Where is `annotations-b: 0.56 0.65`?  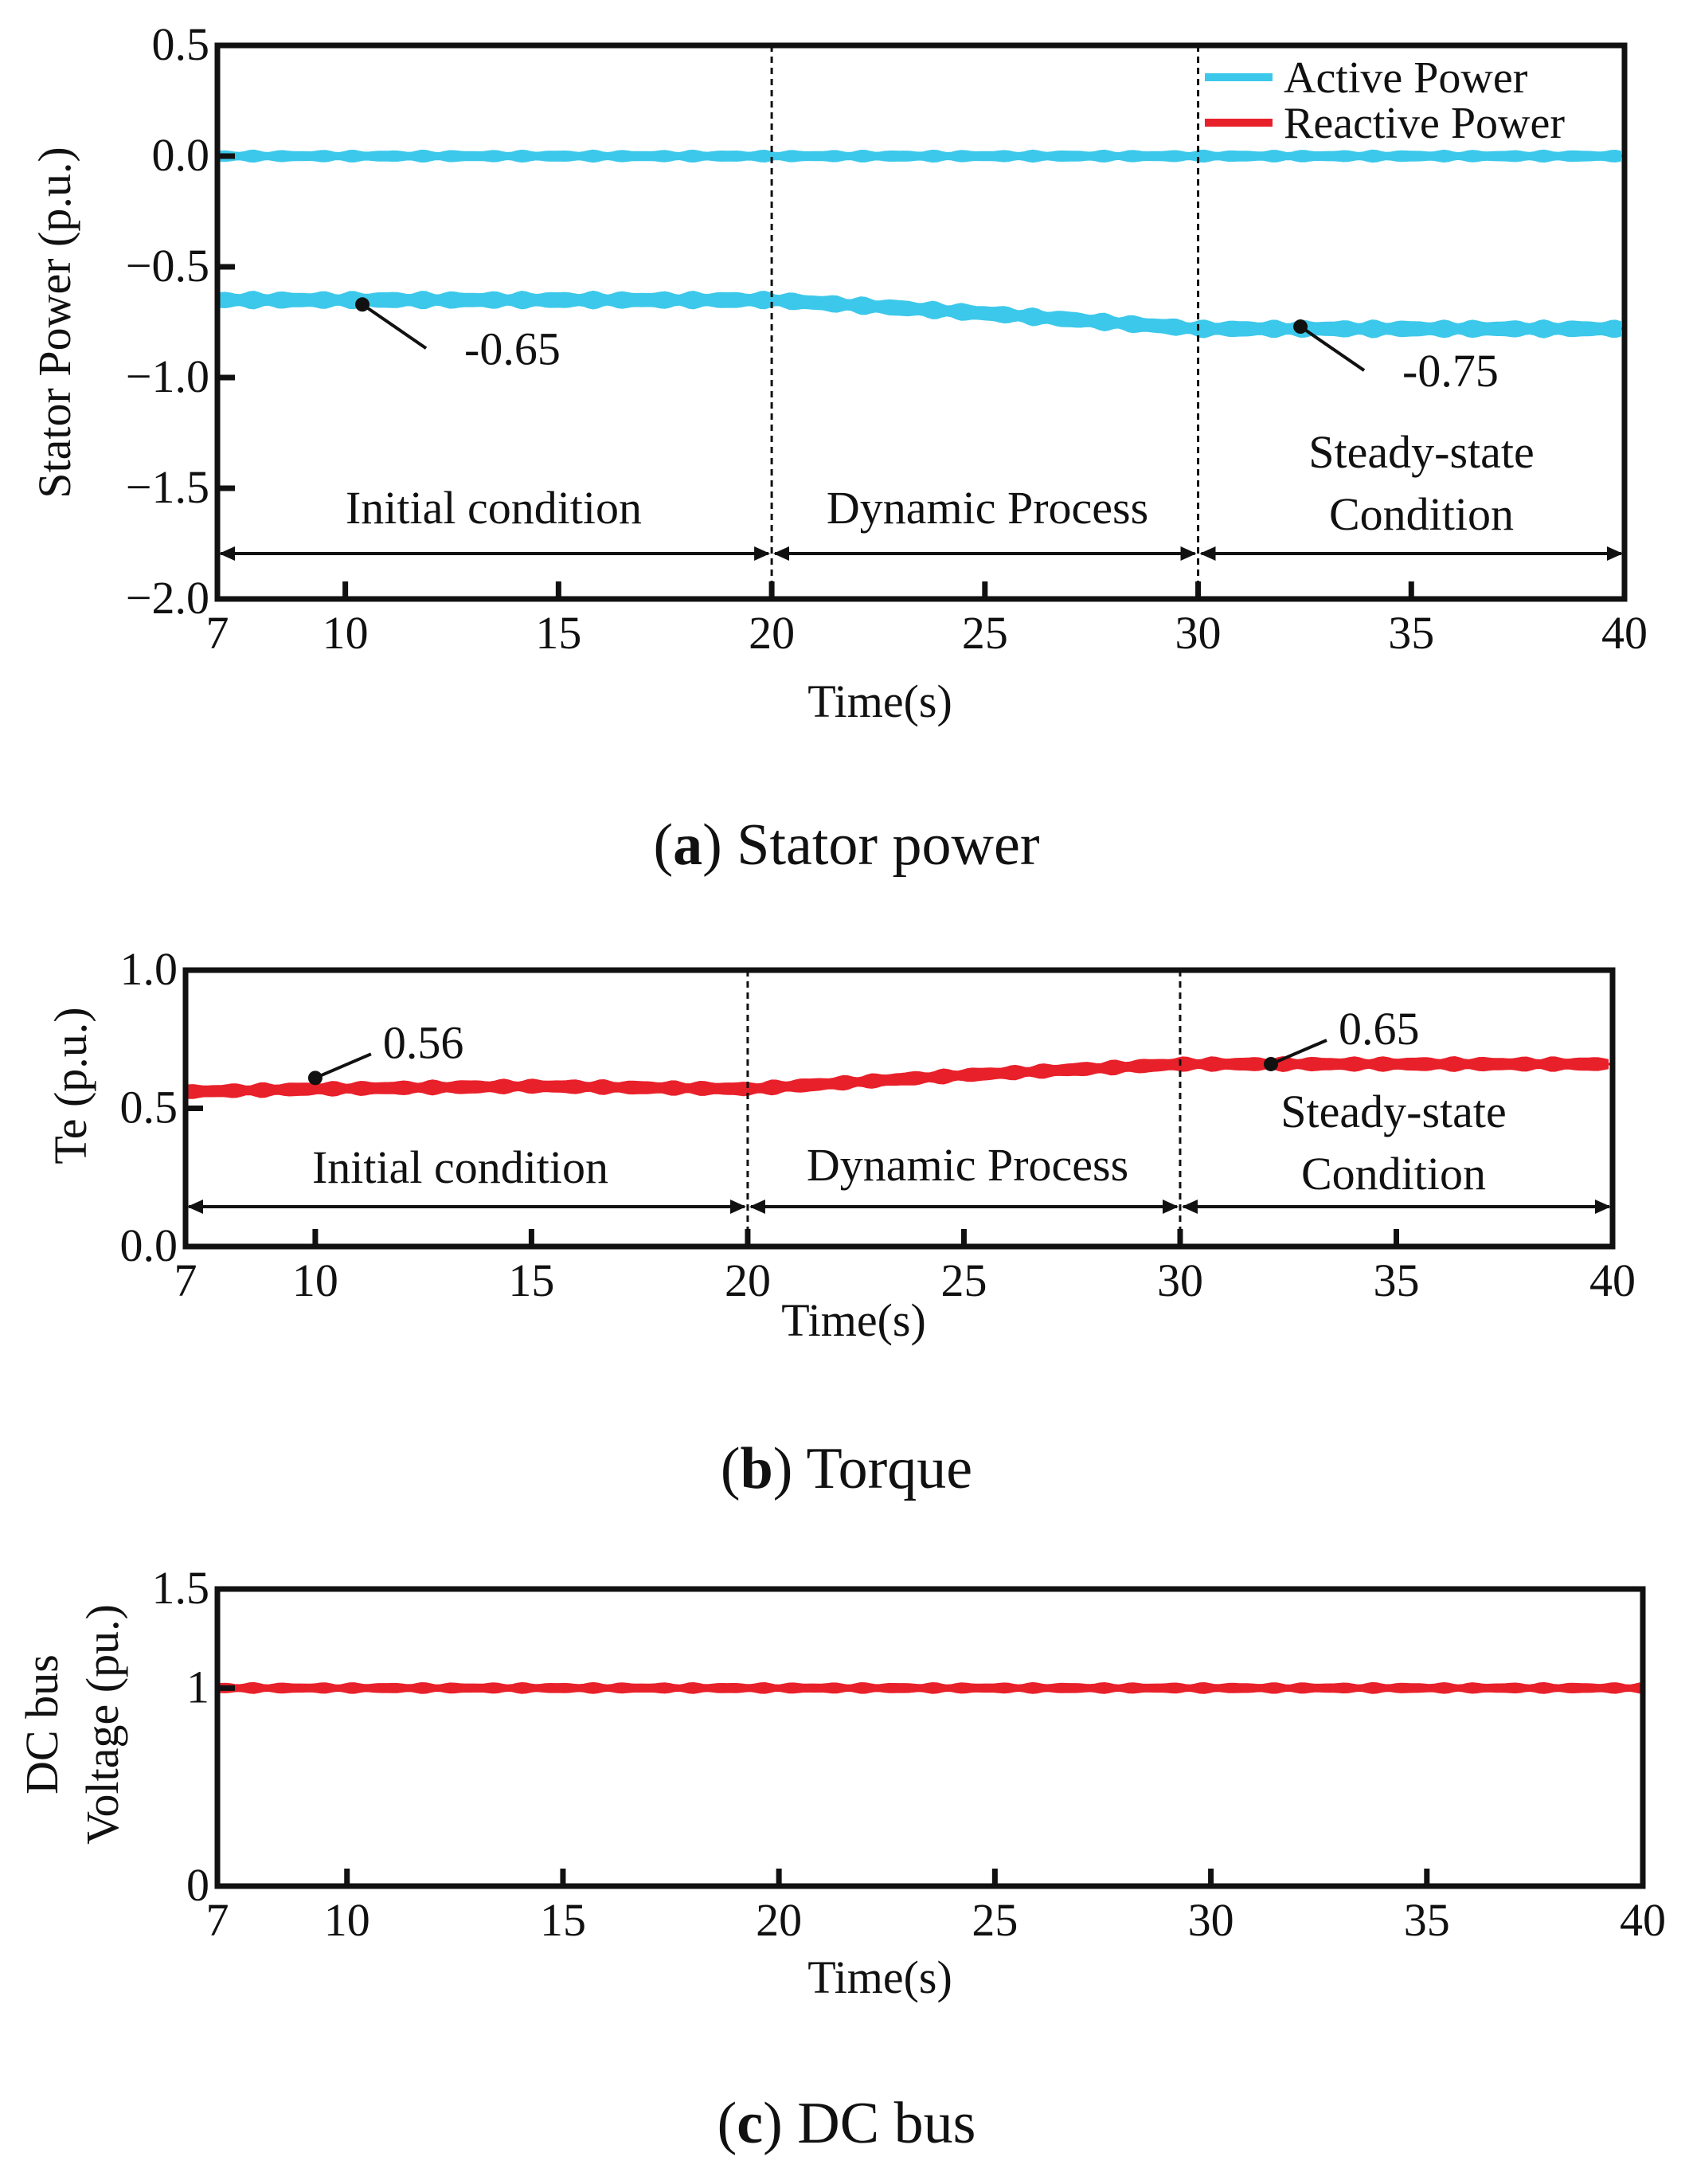
annotations-b: 0.56 0.65 is located at coordinates (863, 1044).